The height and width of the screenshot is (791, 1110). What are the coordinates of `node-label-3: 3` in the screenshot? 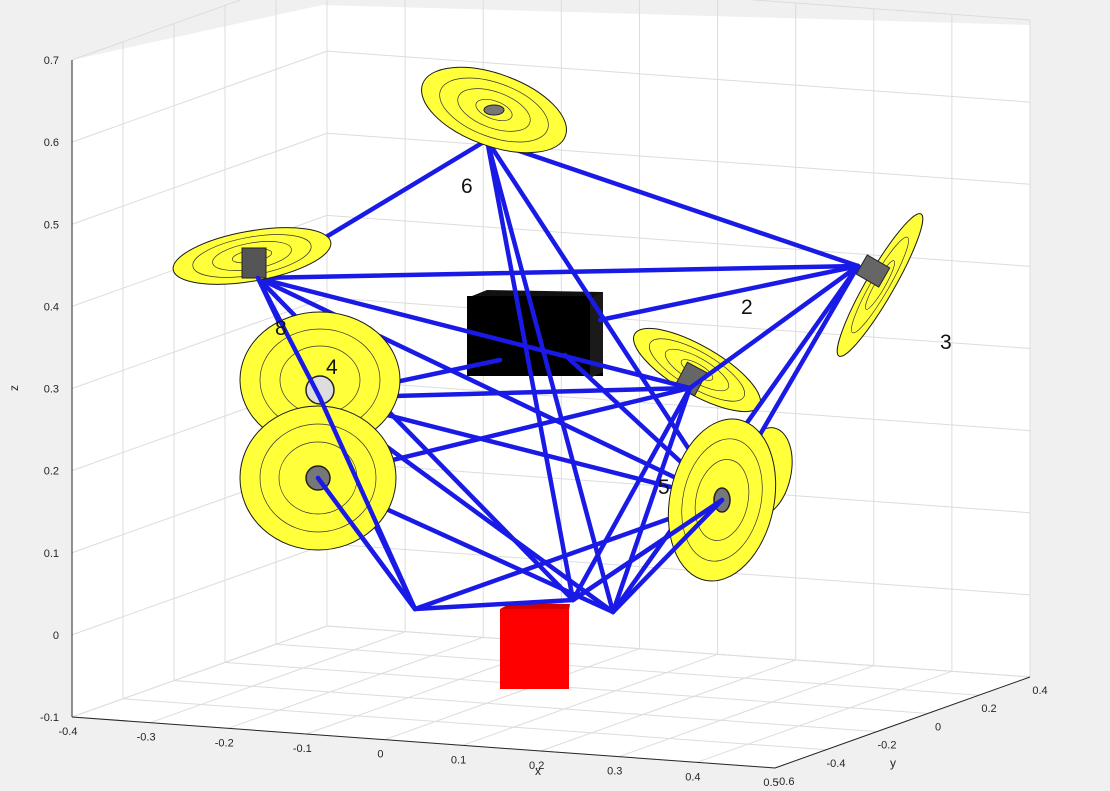 It's located at (946, 342).